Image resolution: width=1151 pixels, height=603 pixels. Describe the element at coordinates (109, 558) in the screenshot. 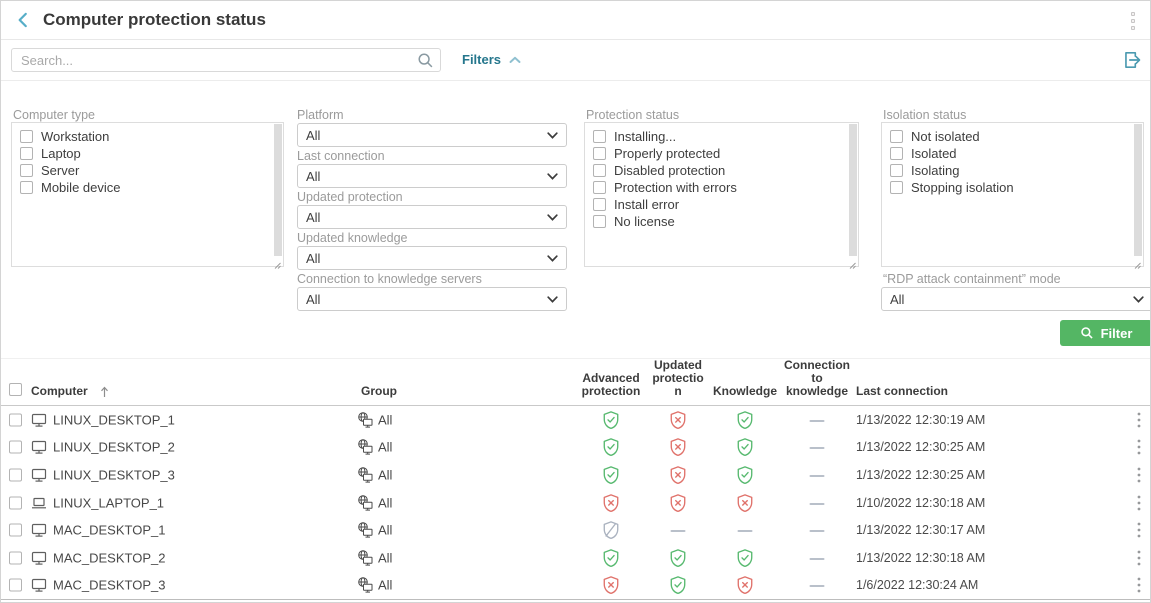

I see `computer-name: MAC_DESKTOP_2` at that location.